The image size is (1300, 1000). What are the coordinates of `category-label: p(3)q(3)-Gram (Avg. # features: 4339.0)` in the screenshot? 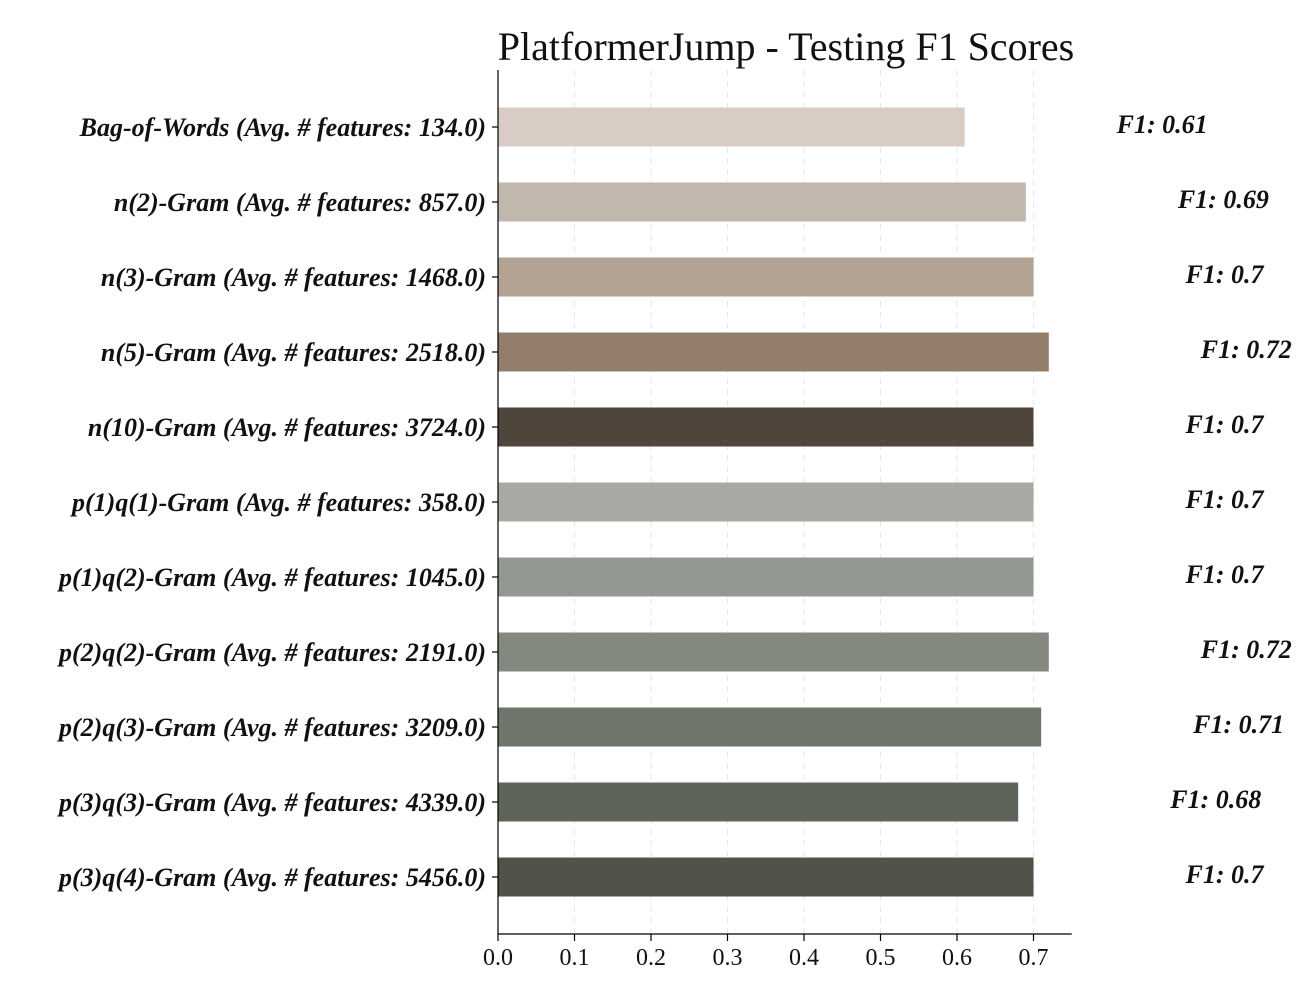 It's located at (271, 802).